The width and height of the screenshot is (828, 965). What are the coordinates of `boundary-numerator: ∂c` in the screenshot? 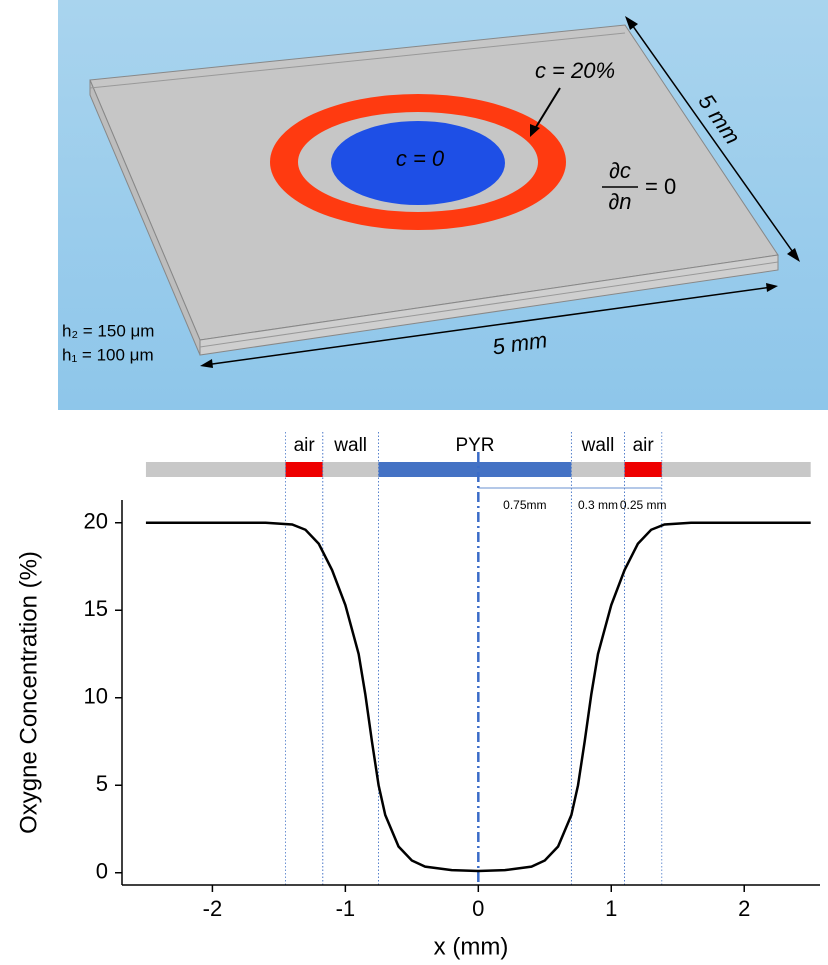 It's located at (620, 170).